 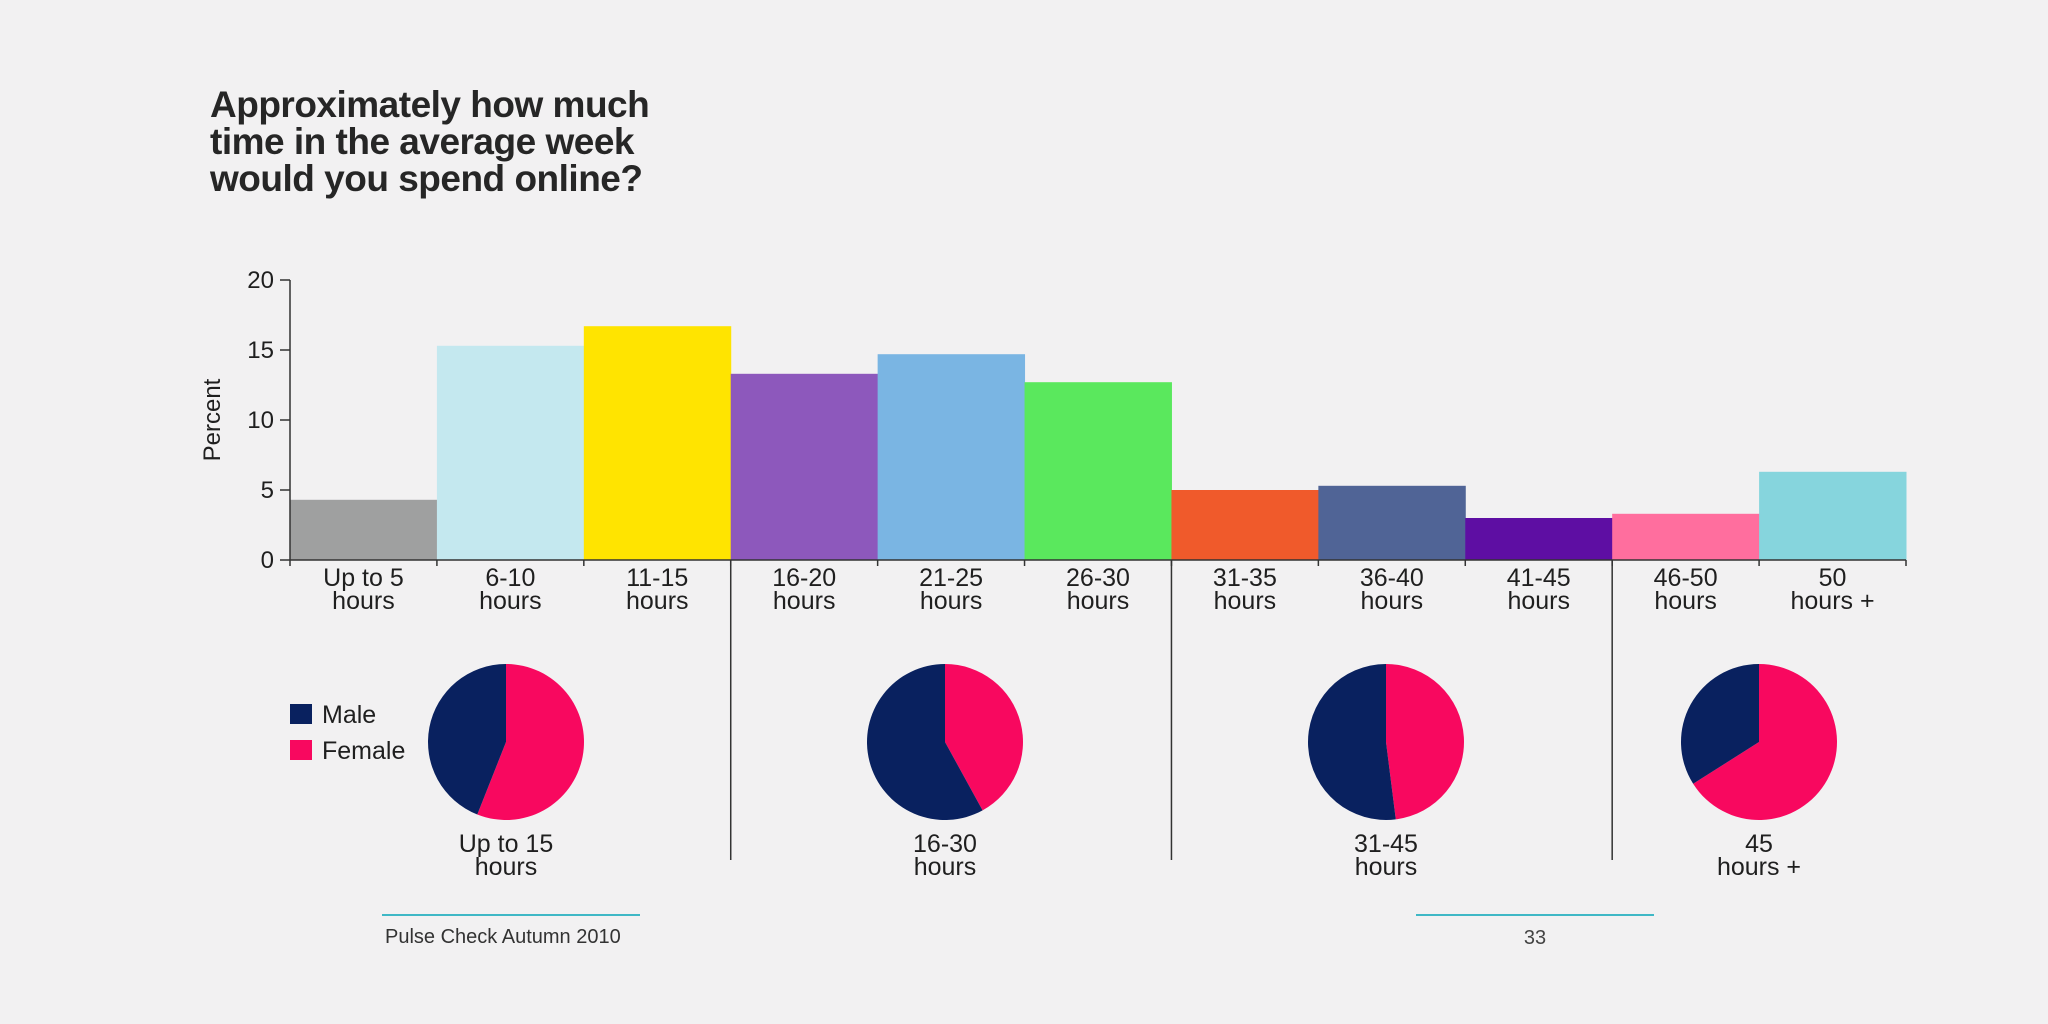 I want to click on x-tick-label: 11-15 hours, so click(x=657, y=589).